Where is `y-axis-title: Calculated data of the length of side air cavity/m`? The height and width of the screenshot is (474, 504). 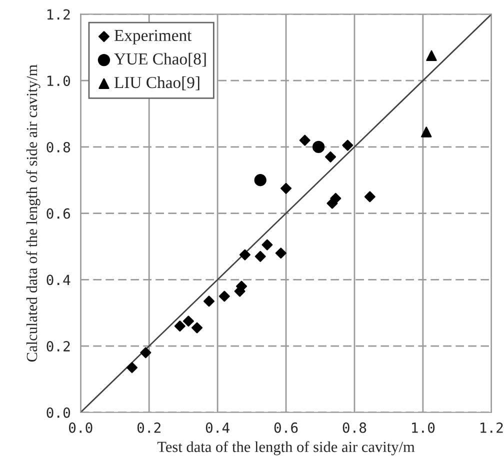 y-axis-title: Calculated data of the length of side air cavity/m is located at coordinates (33, 213).